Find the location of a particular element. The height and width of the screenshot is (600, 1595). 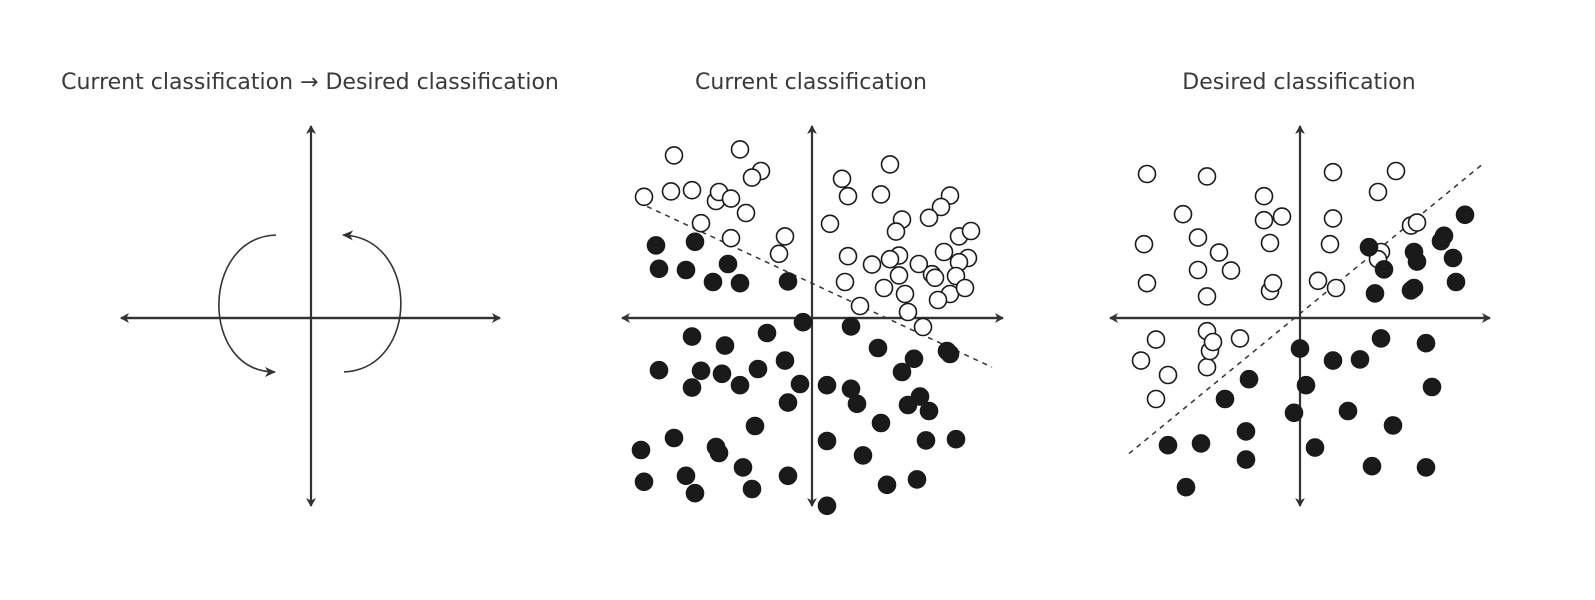

current-points is located at coordinates (806, 328).